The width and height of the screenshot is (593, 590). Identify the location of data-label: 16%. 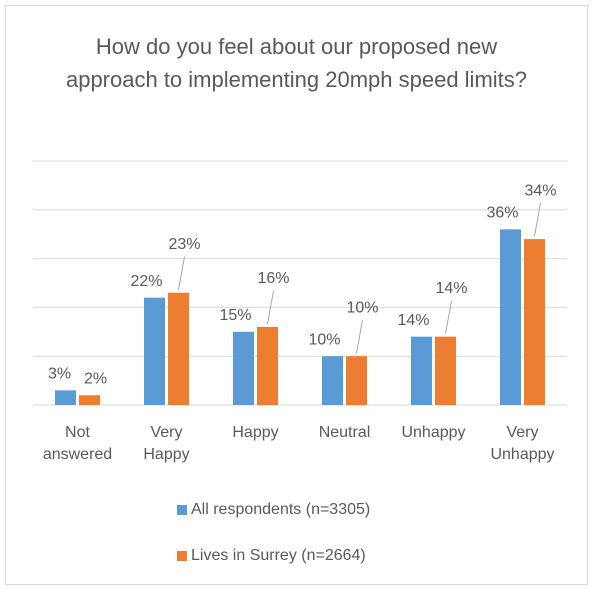
(273, 278).